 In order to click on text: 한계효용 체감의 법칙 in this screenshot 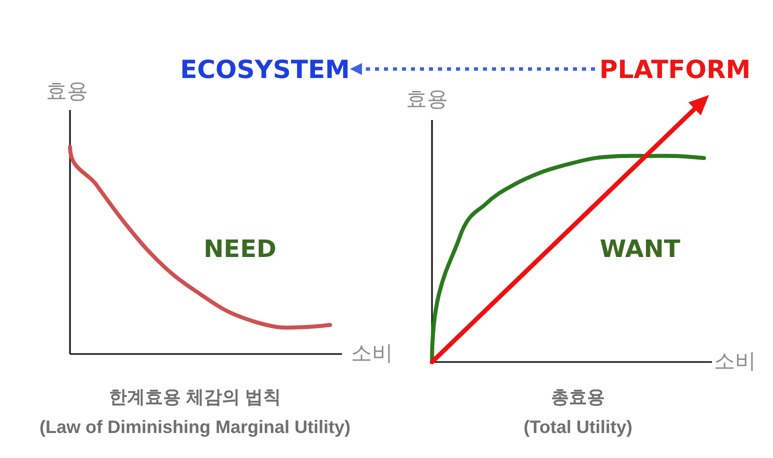, I will do `click(195, 397)`.